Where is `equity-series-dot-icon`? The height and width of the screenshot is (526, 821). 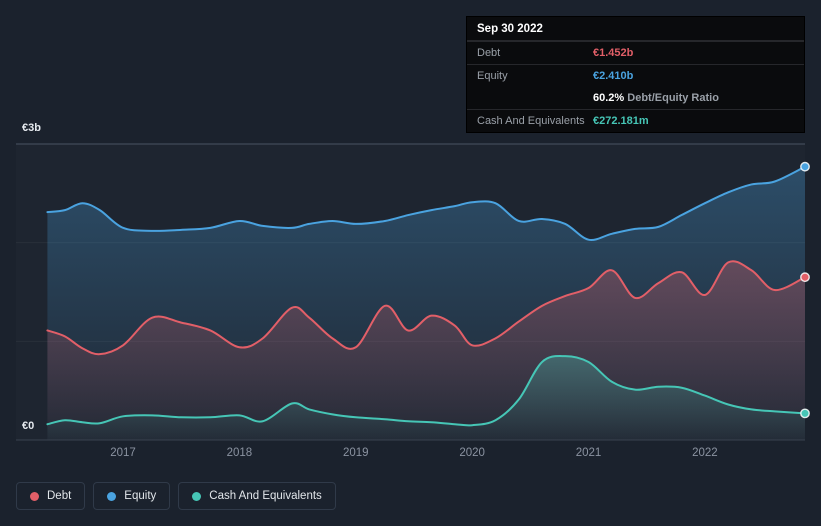 equity-series-dot-icon is located at coordinates (112, 496).